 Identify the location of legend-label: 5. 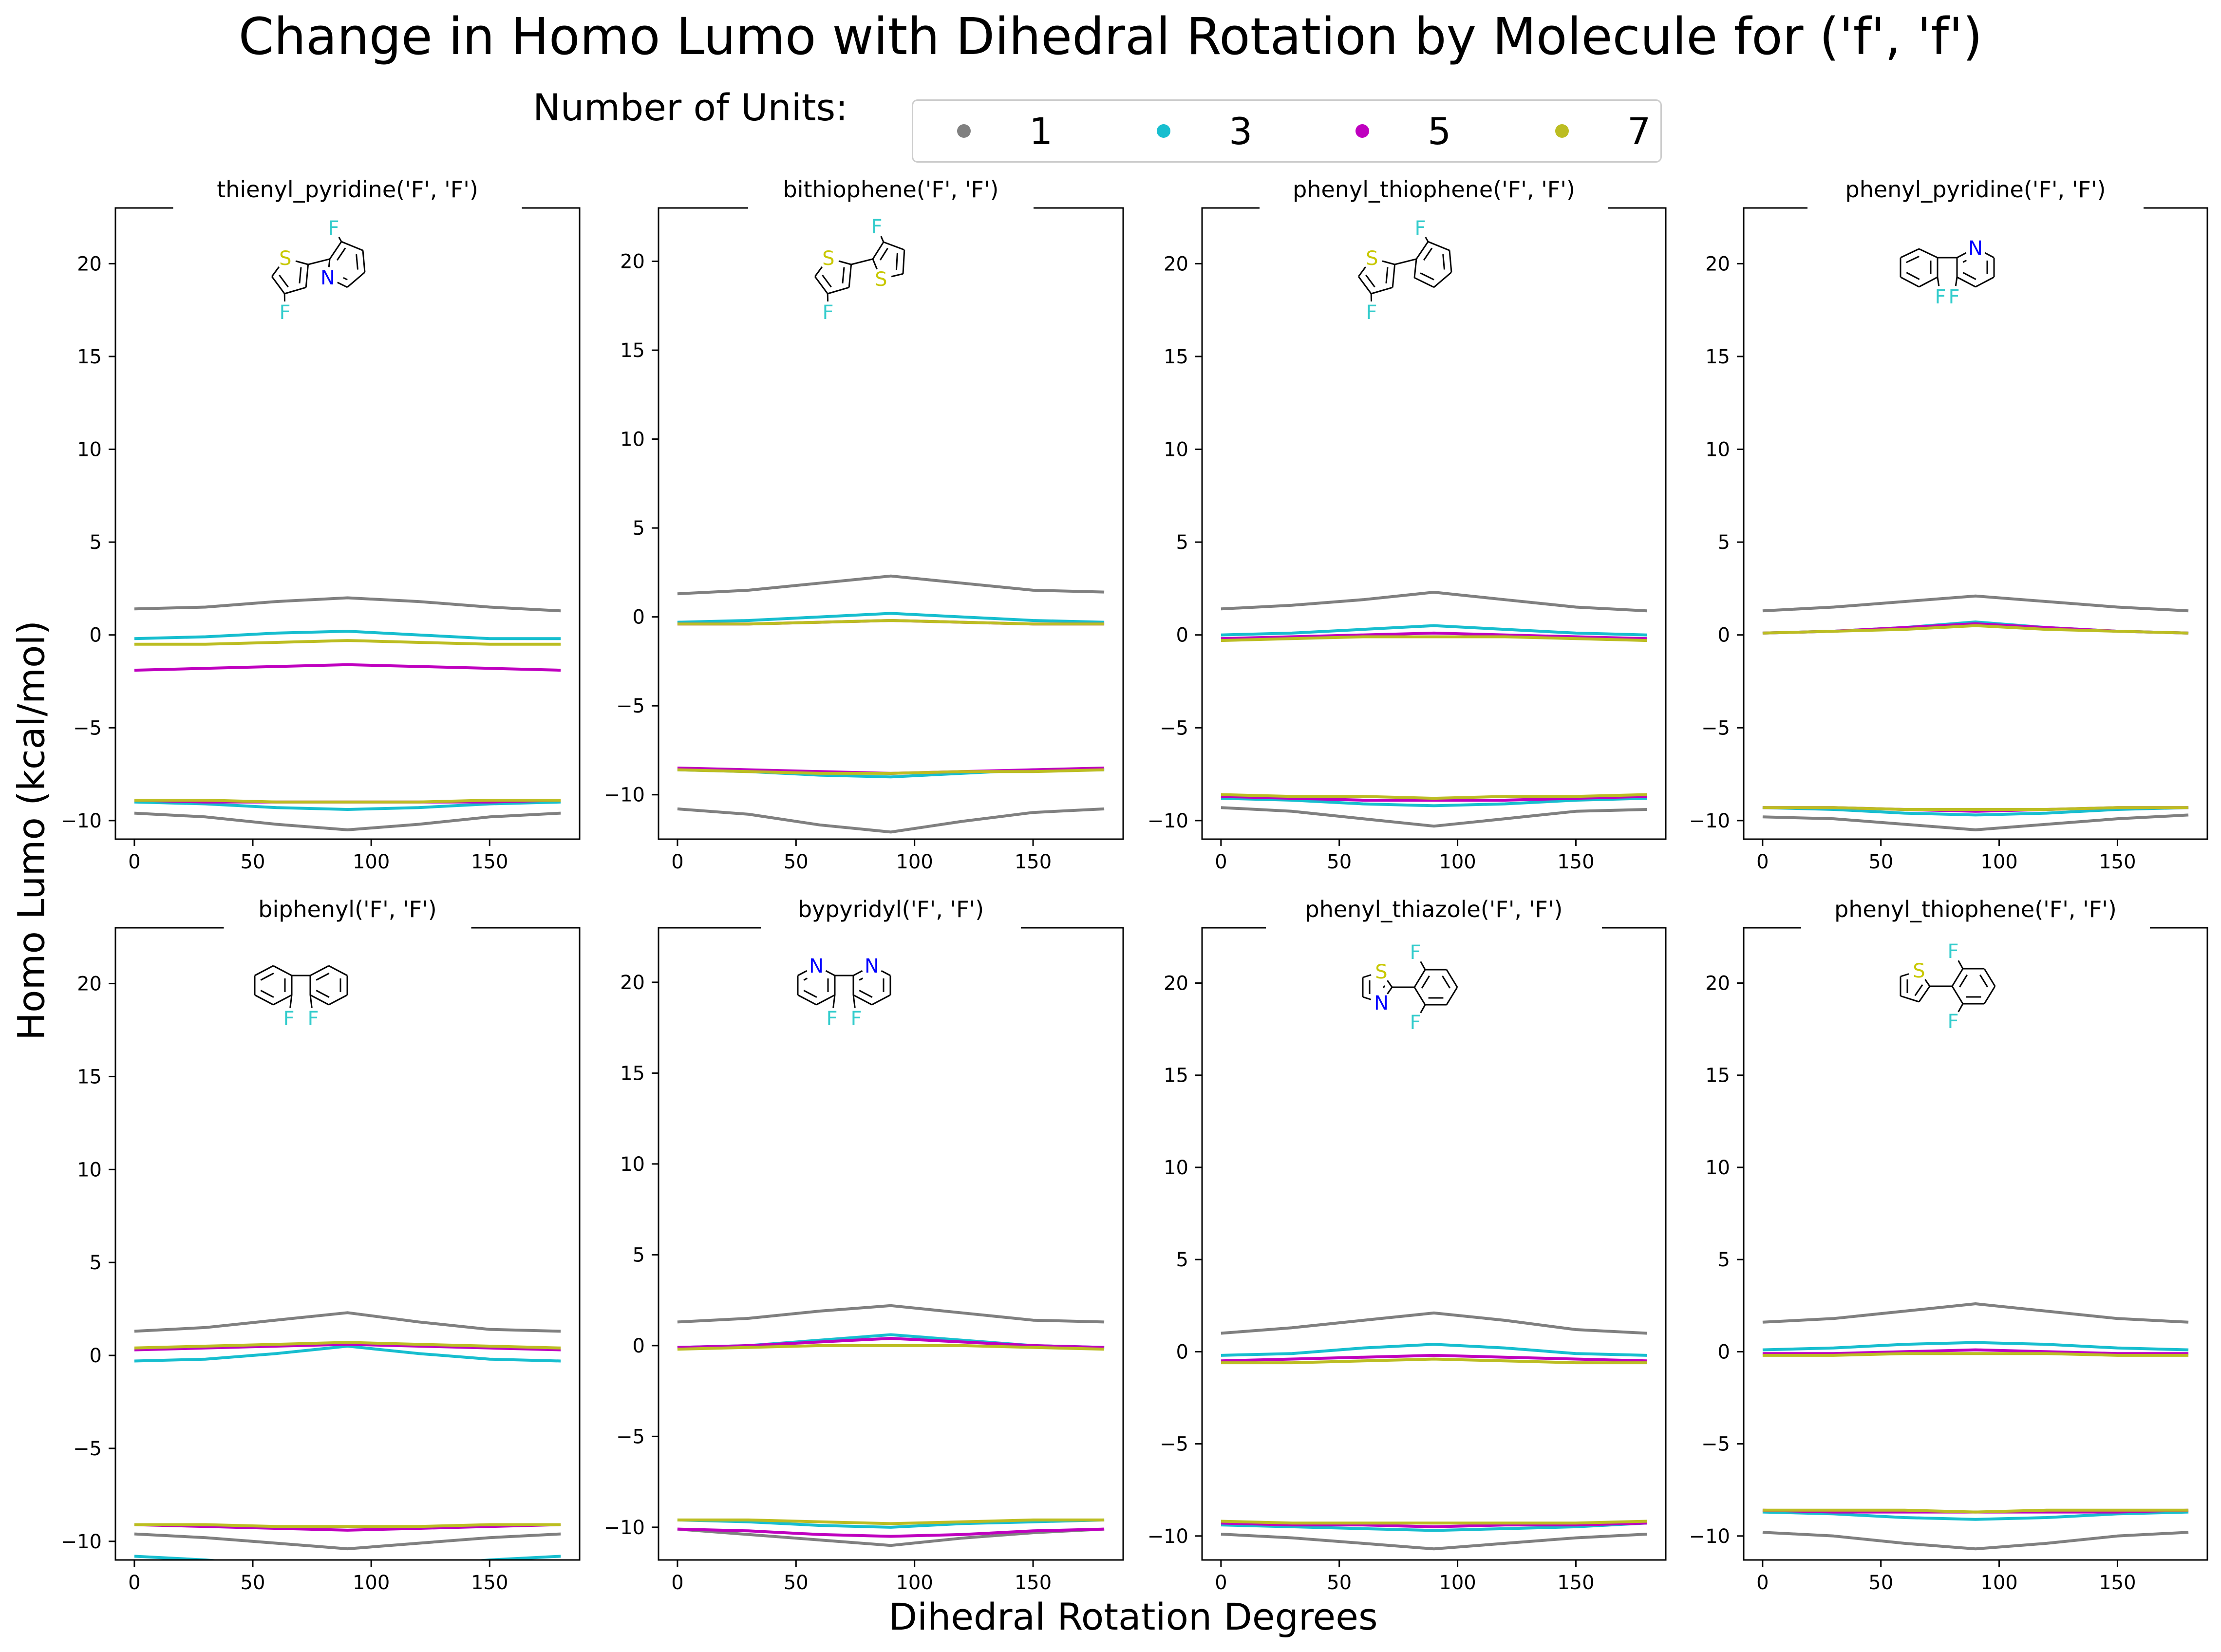
(1439, 131).